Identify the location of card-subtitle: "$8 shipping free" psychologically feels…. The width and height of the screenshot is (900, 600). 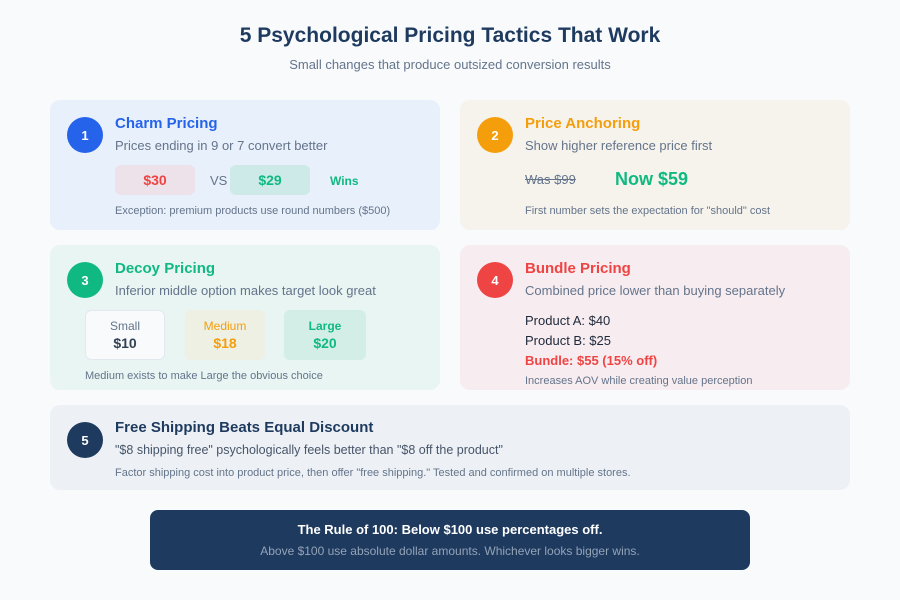
(309, 450).